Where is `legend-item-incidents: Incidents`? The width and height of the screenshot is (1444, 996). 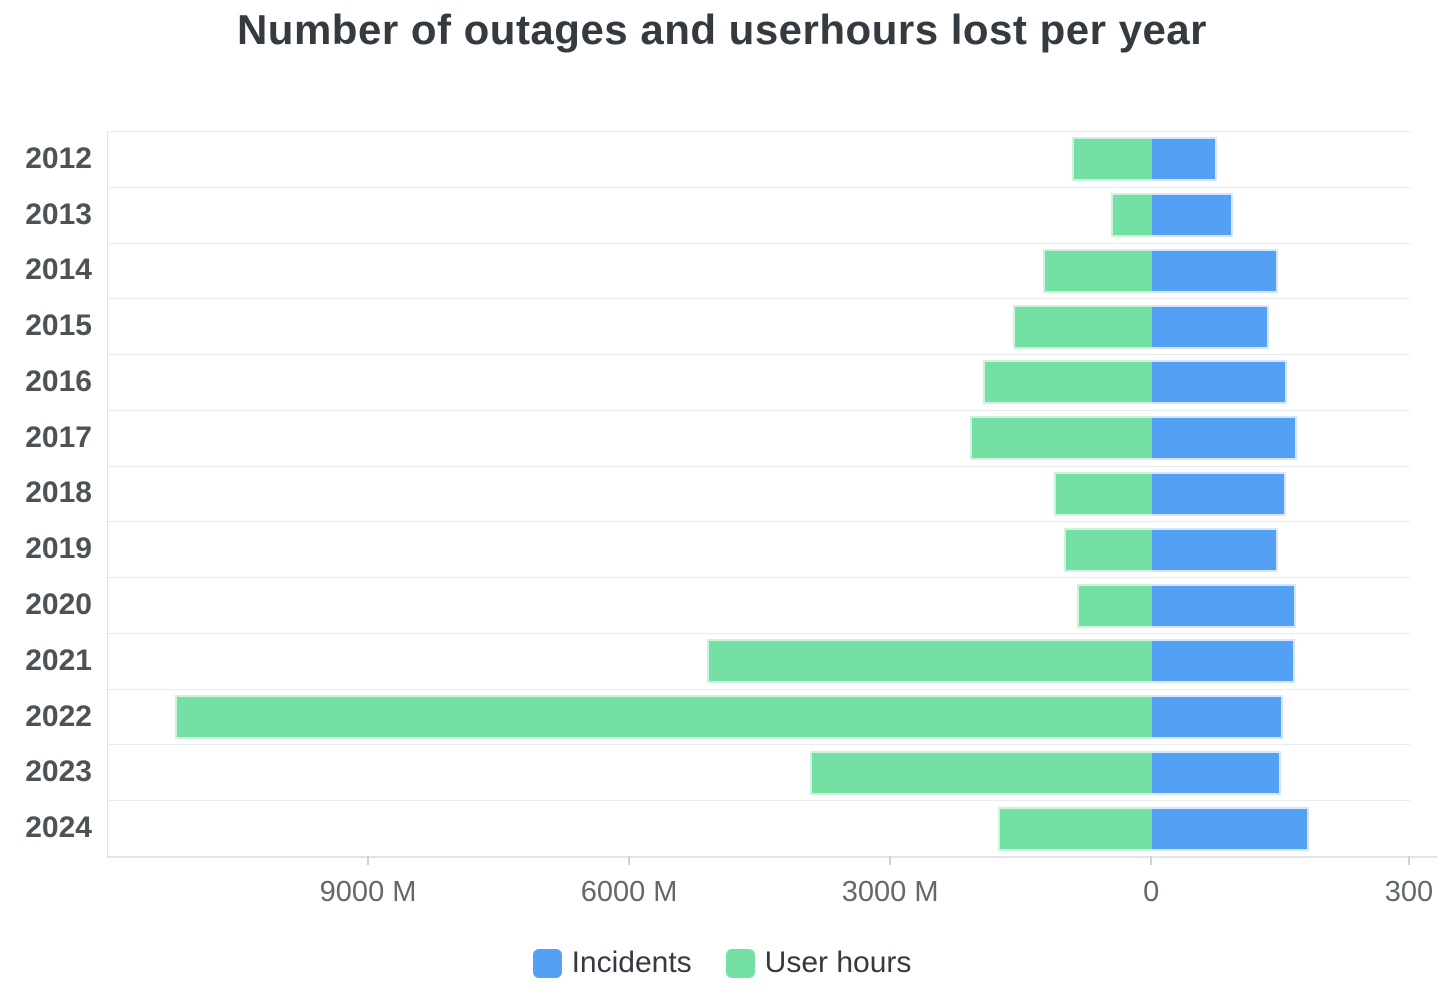 legend-item-incidents: Incidents is located at coordinates (612, 963).